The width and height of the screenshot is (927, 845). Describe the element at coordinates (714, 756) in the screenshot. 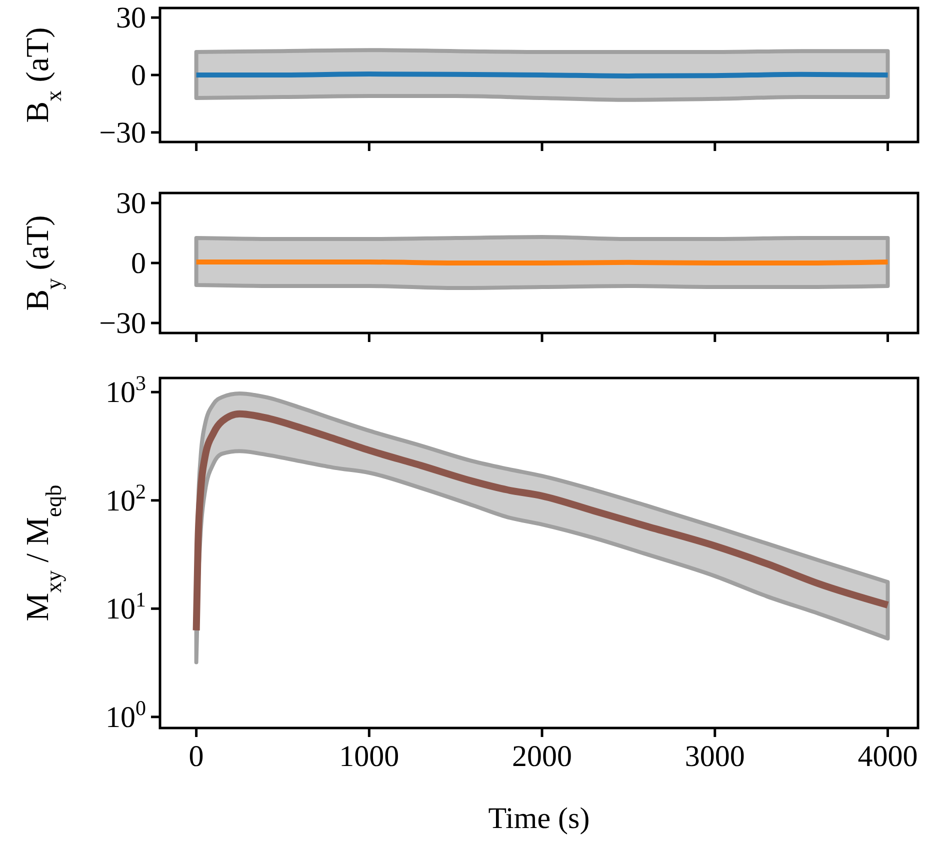

I see `x-tick-label: 3000` at that location.